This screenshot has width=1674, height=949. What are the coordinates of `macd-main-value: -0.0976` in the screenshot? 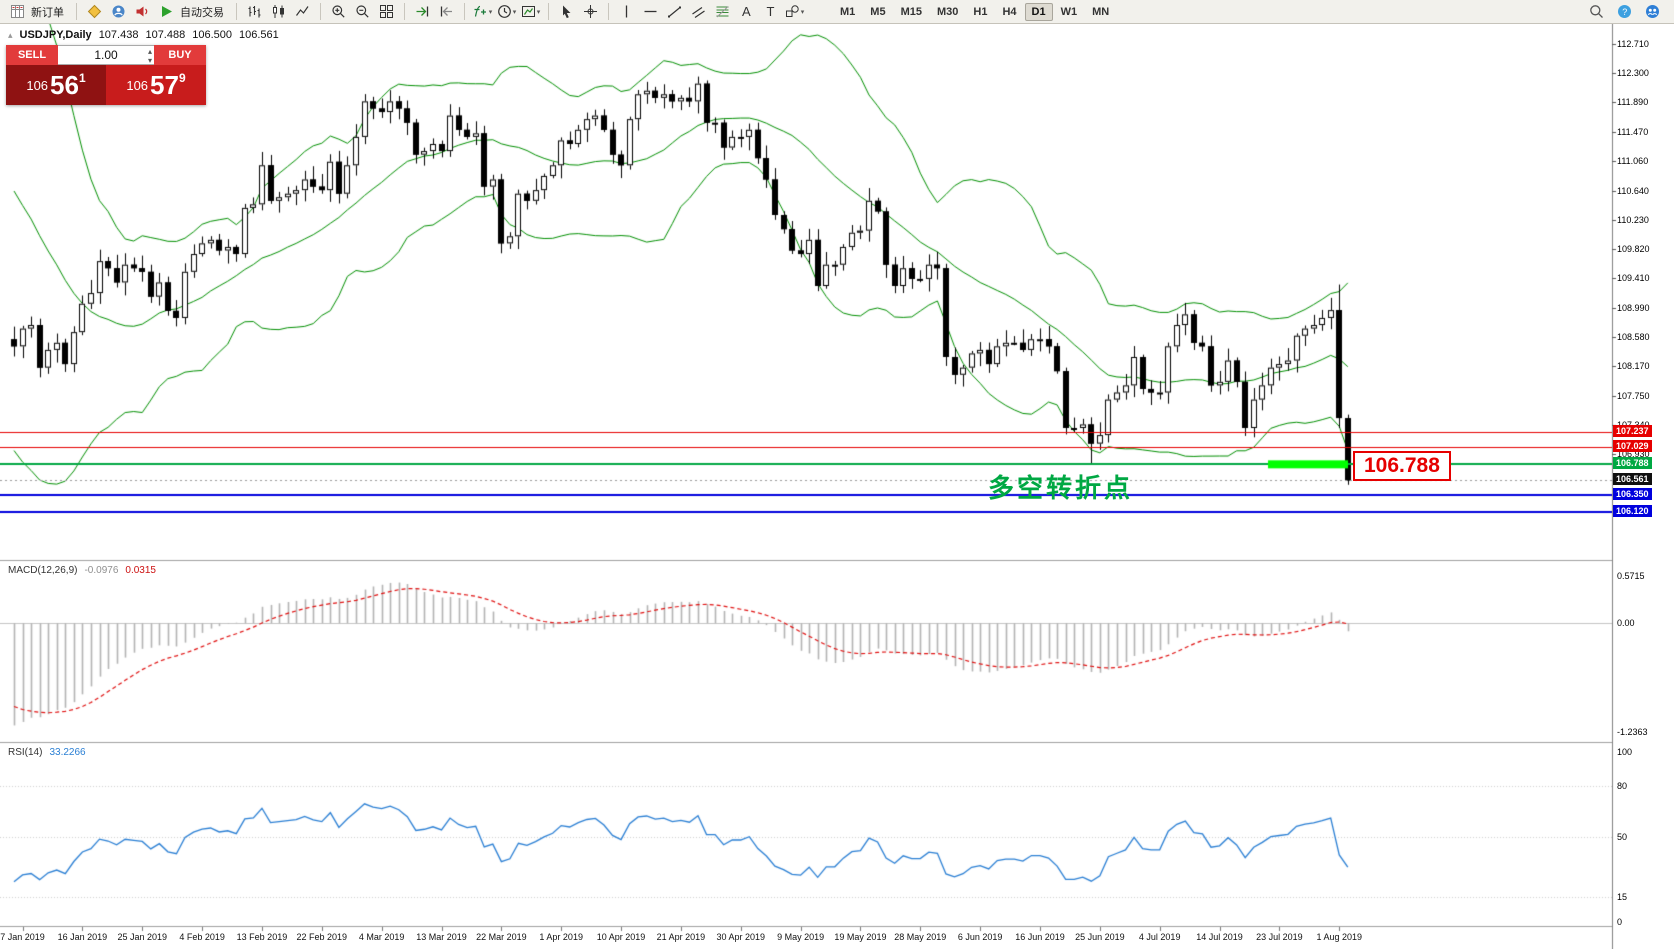 It's located at (101, 570).